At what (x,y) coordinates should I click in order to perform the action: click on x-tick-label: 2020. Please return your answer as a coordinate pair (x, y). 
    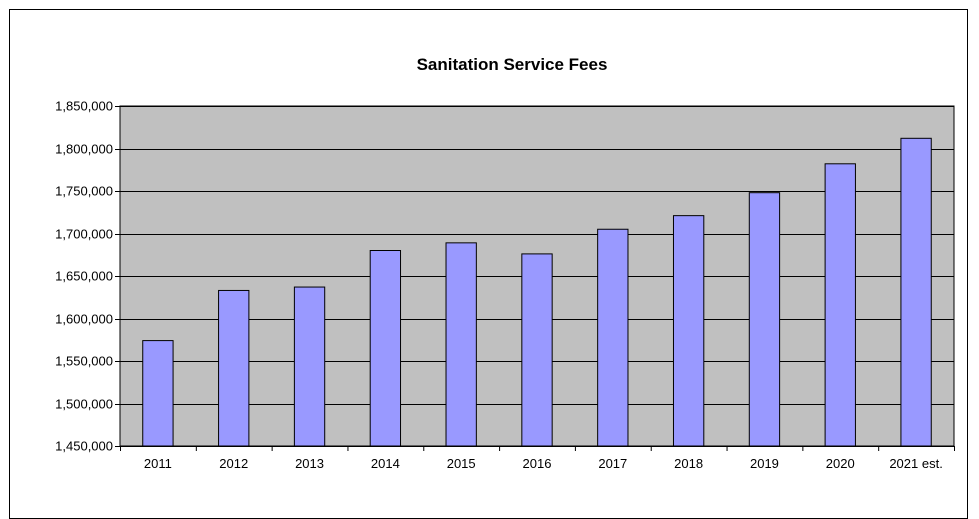
    Looking at the image, I should click on (840, 463).